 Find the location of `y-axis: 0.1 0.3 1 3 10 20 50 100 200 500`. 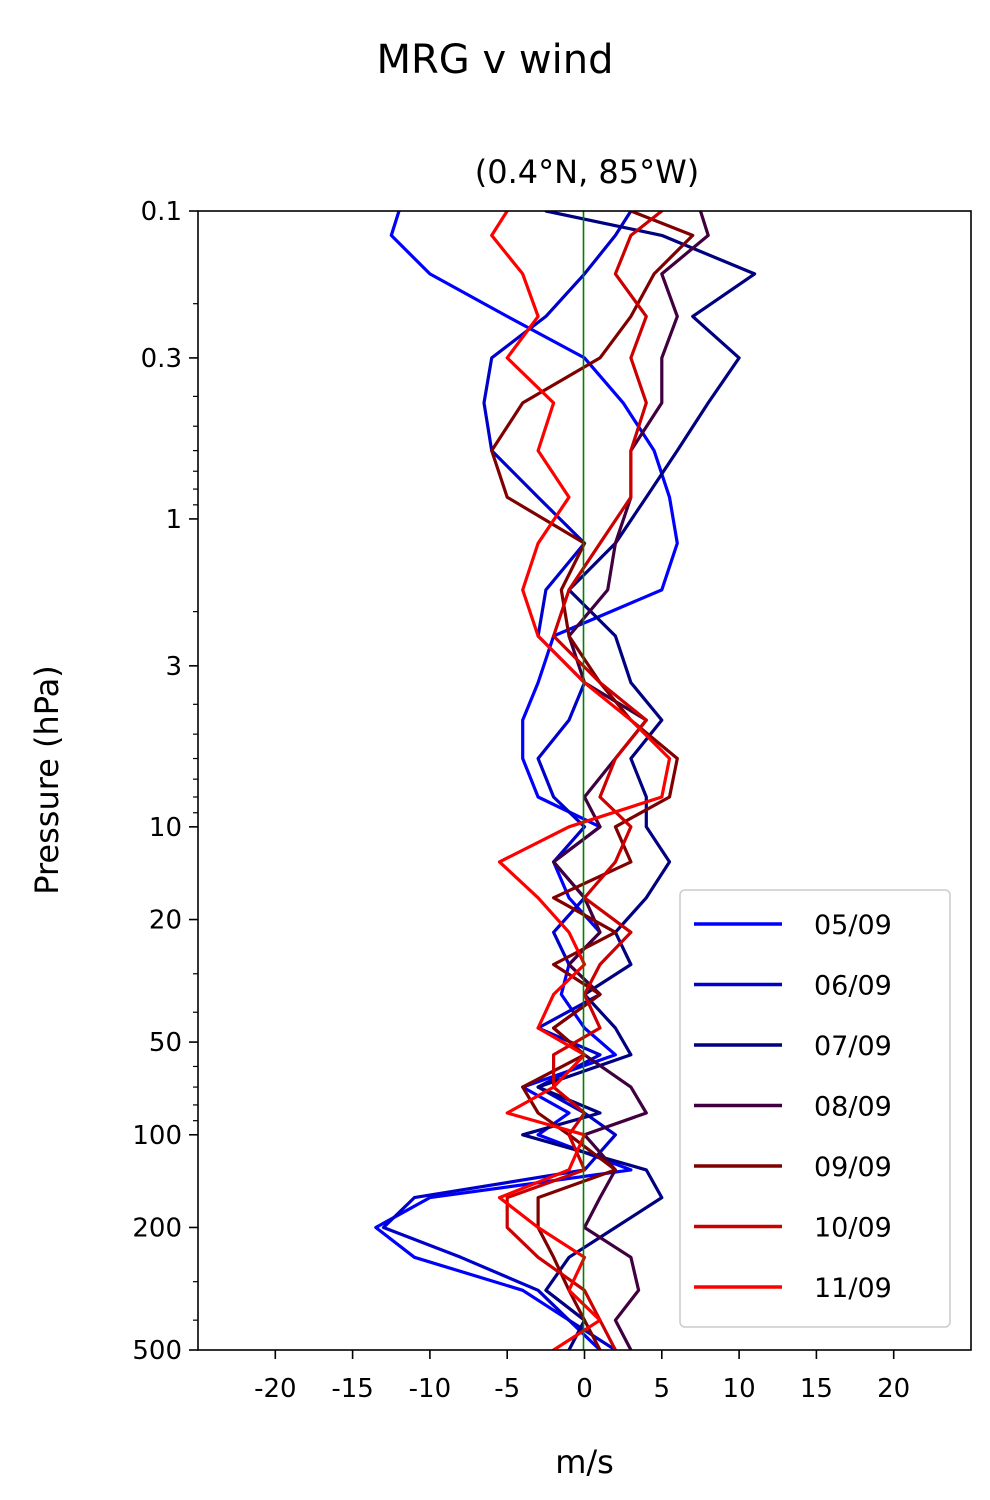

y-axis: 0.1 0.3 1 3 10 20 50 100 200 500 is located at coordinates (165, 781).